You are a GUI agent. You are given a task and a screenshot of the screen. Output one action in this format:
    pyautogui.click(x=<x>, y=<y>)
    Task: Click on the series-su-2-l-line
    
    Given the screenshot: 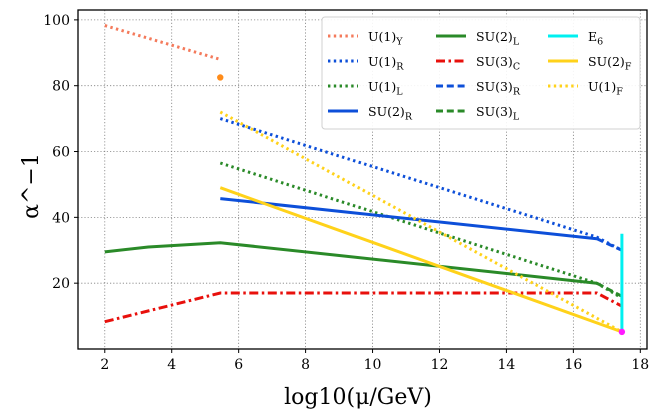 What is the action you would take?
    pyautogui.click(x=350, y=263)
    